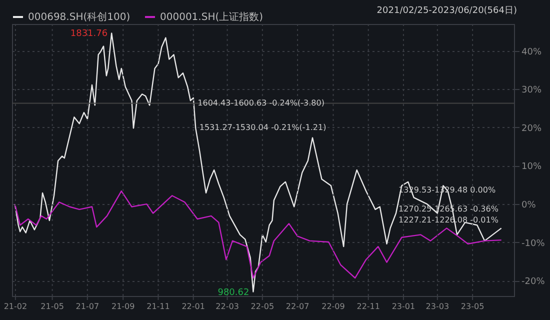 This screenshot has height=320, width=550. I want to click on x-tick-label: 22-03, so click(227, 306).